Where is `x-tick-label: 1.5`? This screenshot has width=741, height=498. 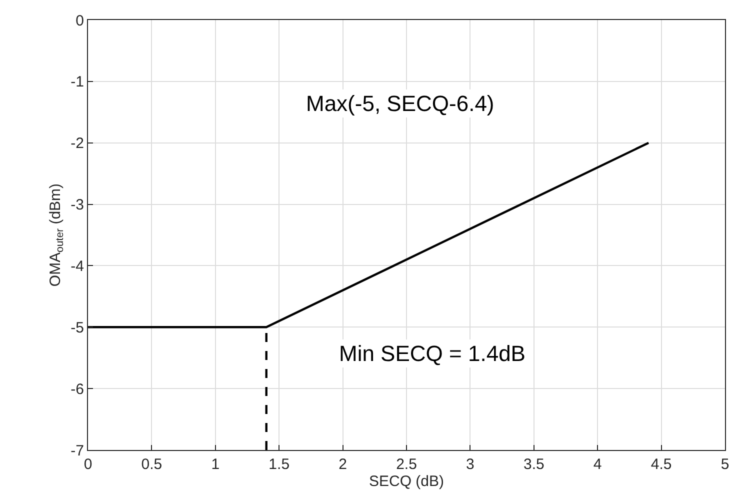 x-tick-label: 1.5 is located at coordinates (279, 464).